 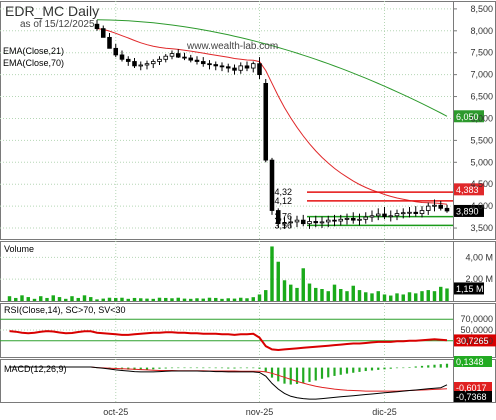 I want to click on ema70-value-tag-box, so click(x=469, y=116).